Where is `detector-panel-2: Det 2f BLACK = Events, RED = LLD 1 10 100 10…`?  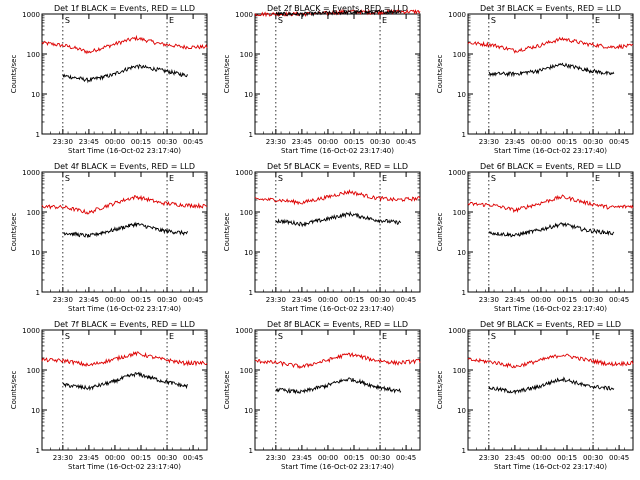 detector-panel-2: Det 2f BLACK = Events, RED = LLD 1 10 100 10… is located at coordinates (322, 79).